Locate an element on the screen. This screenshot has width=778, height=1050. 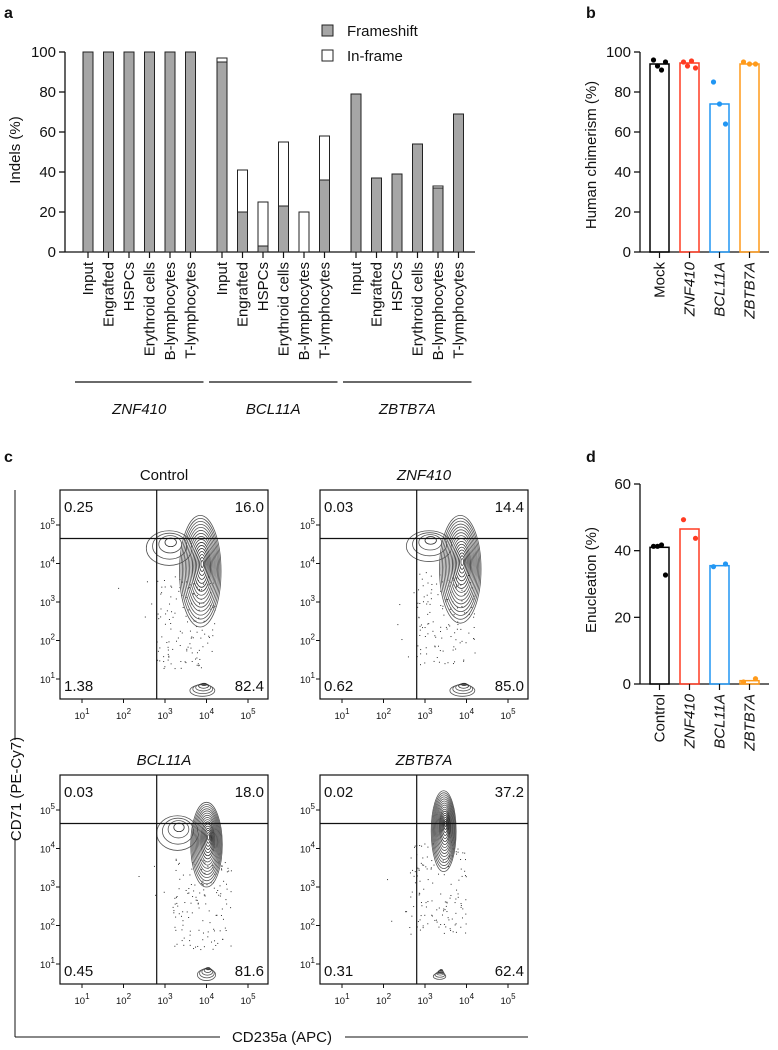
x-tick-label: ZNF410 is located at coordinates (690, 721).